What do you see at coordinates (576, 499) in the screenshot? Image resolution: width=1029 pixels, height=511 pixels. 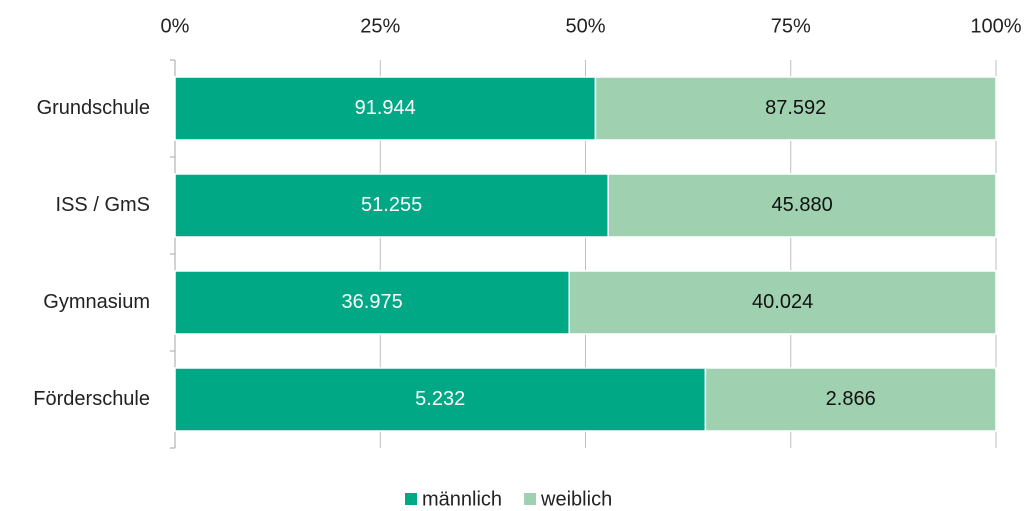 I see `legend-label: weiblich` at bounding box center [576, 499].